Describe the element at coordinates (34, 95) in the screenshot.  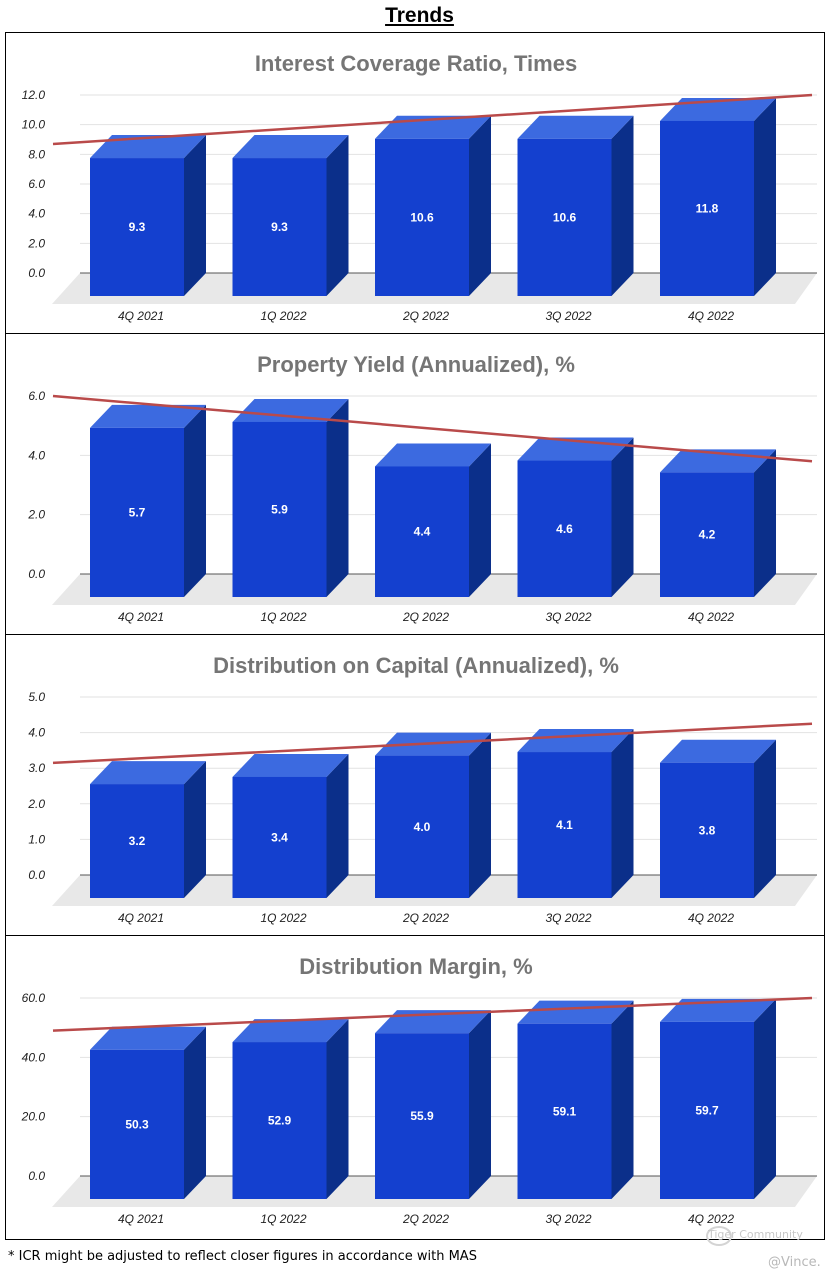
I see `y-tick-label: 12.0` at that location.